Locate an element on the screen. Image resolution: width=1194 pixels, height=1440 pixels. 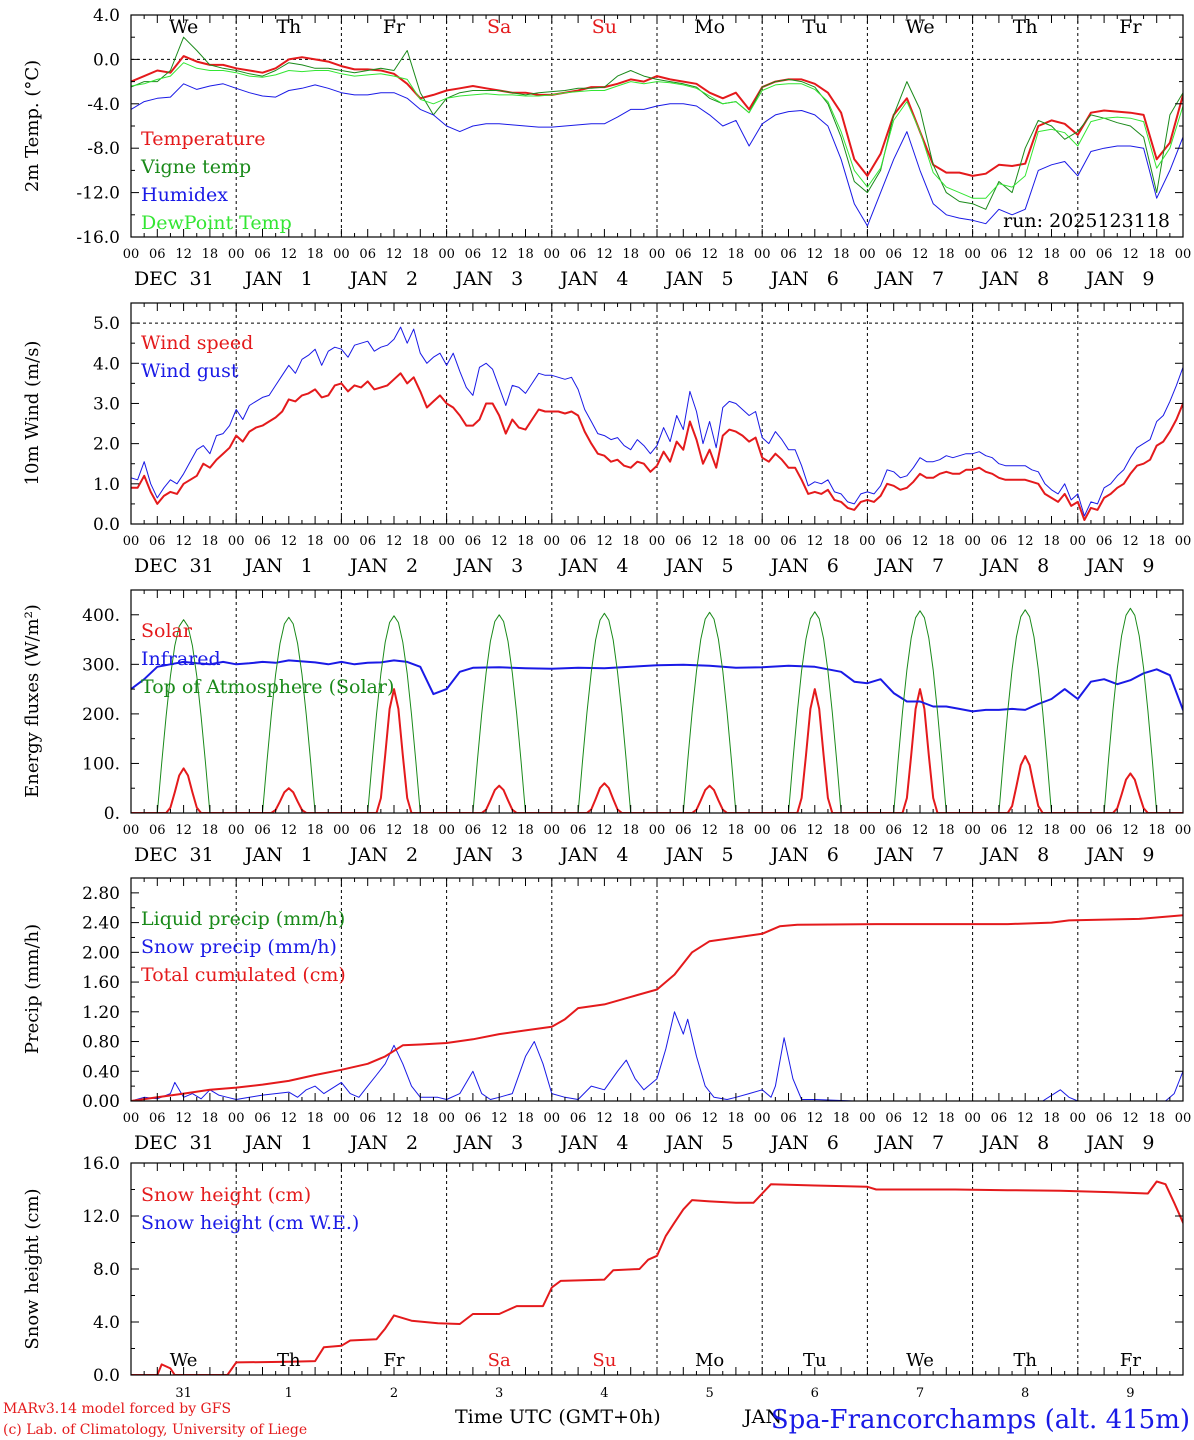
day-name-label: We is located at coordinates (184, 1360).